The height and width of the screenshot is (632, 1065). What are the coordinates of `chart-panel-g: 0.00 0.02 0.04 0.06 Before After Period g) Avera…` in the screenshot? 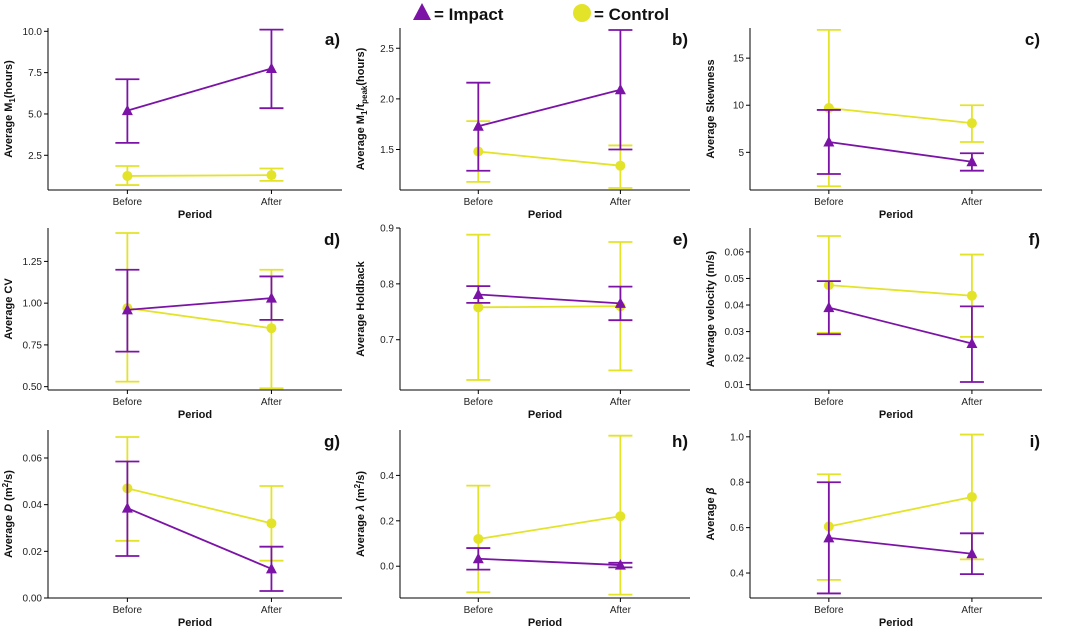 It's located at (171, 529).